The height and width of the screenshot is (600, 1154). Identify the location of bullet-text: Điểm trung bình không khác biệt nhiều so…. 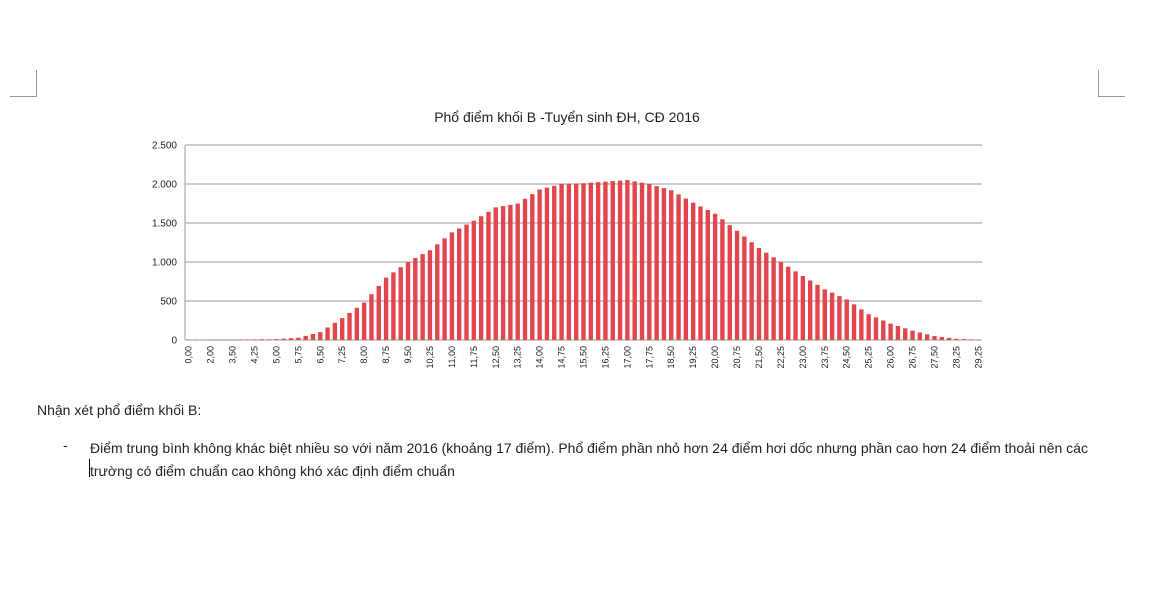
(589, 459).